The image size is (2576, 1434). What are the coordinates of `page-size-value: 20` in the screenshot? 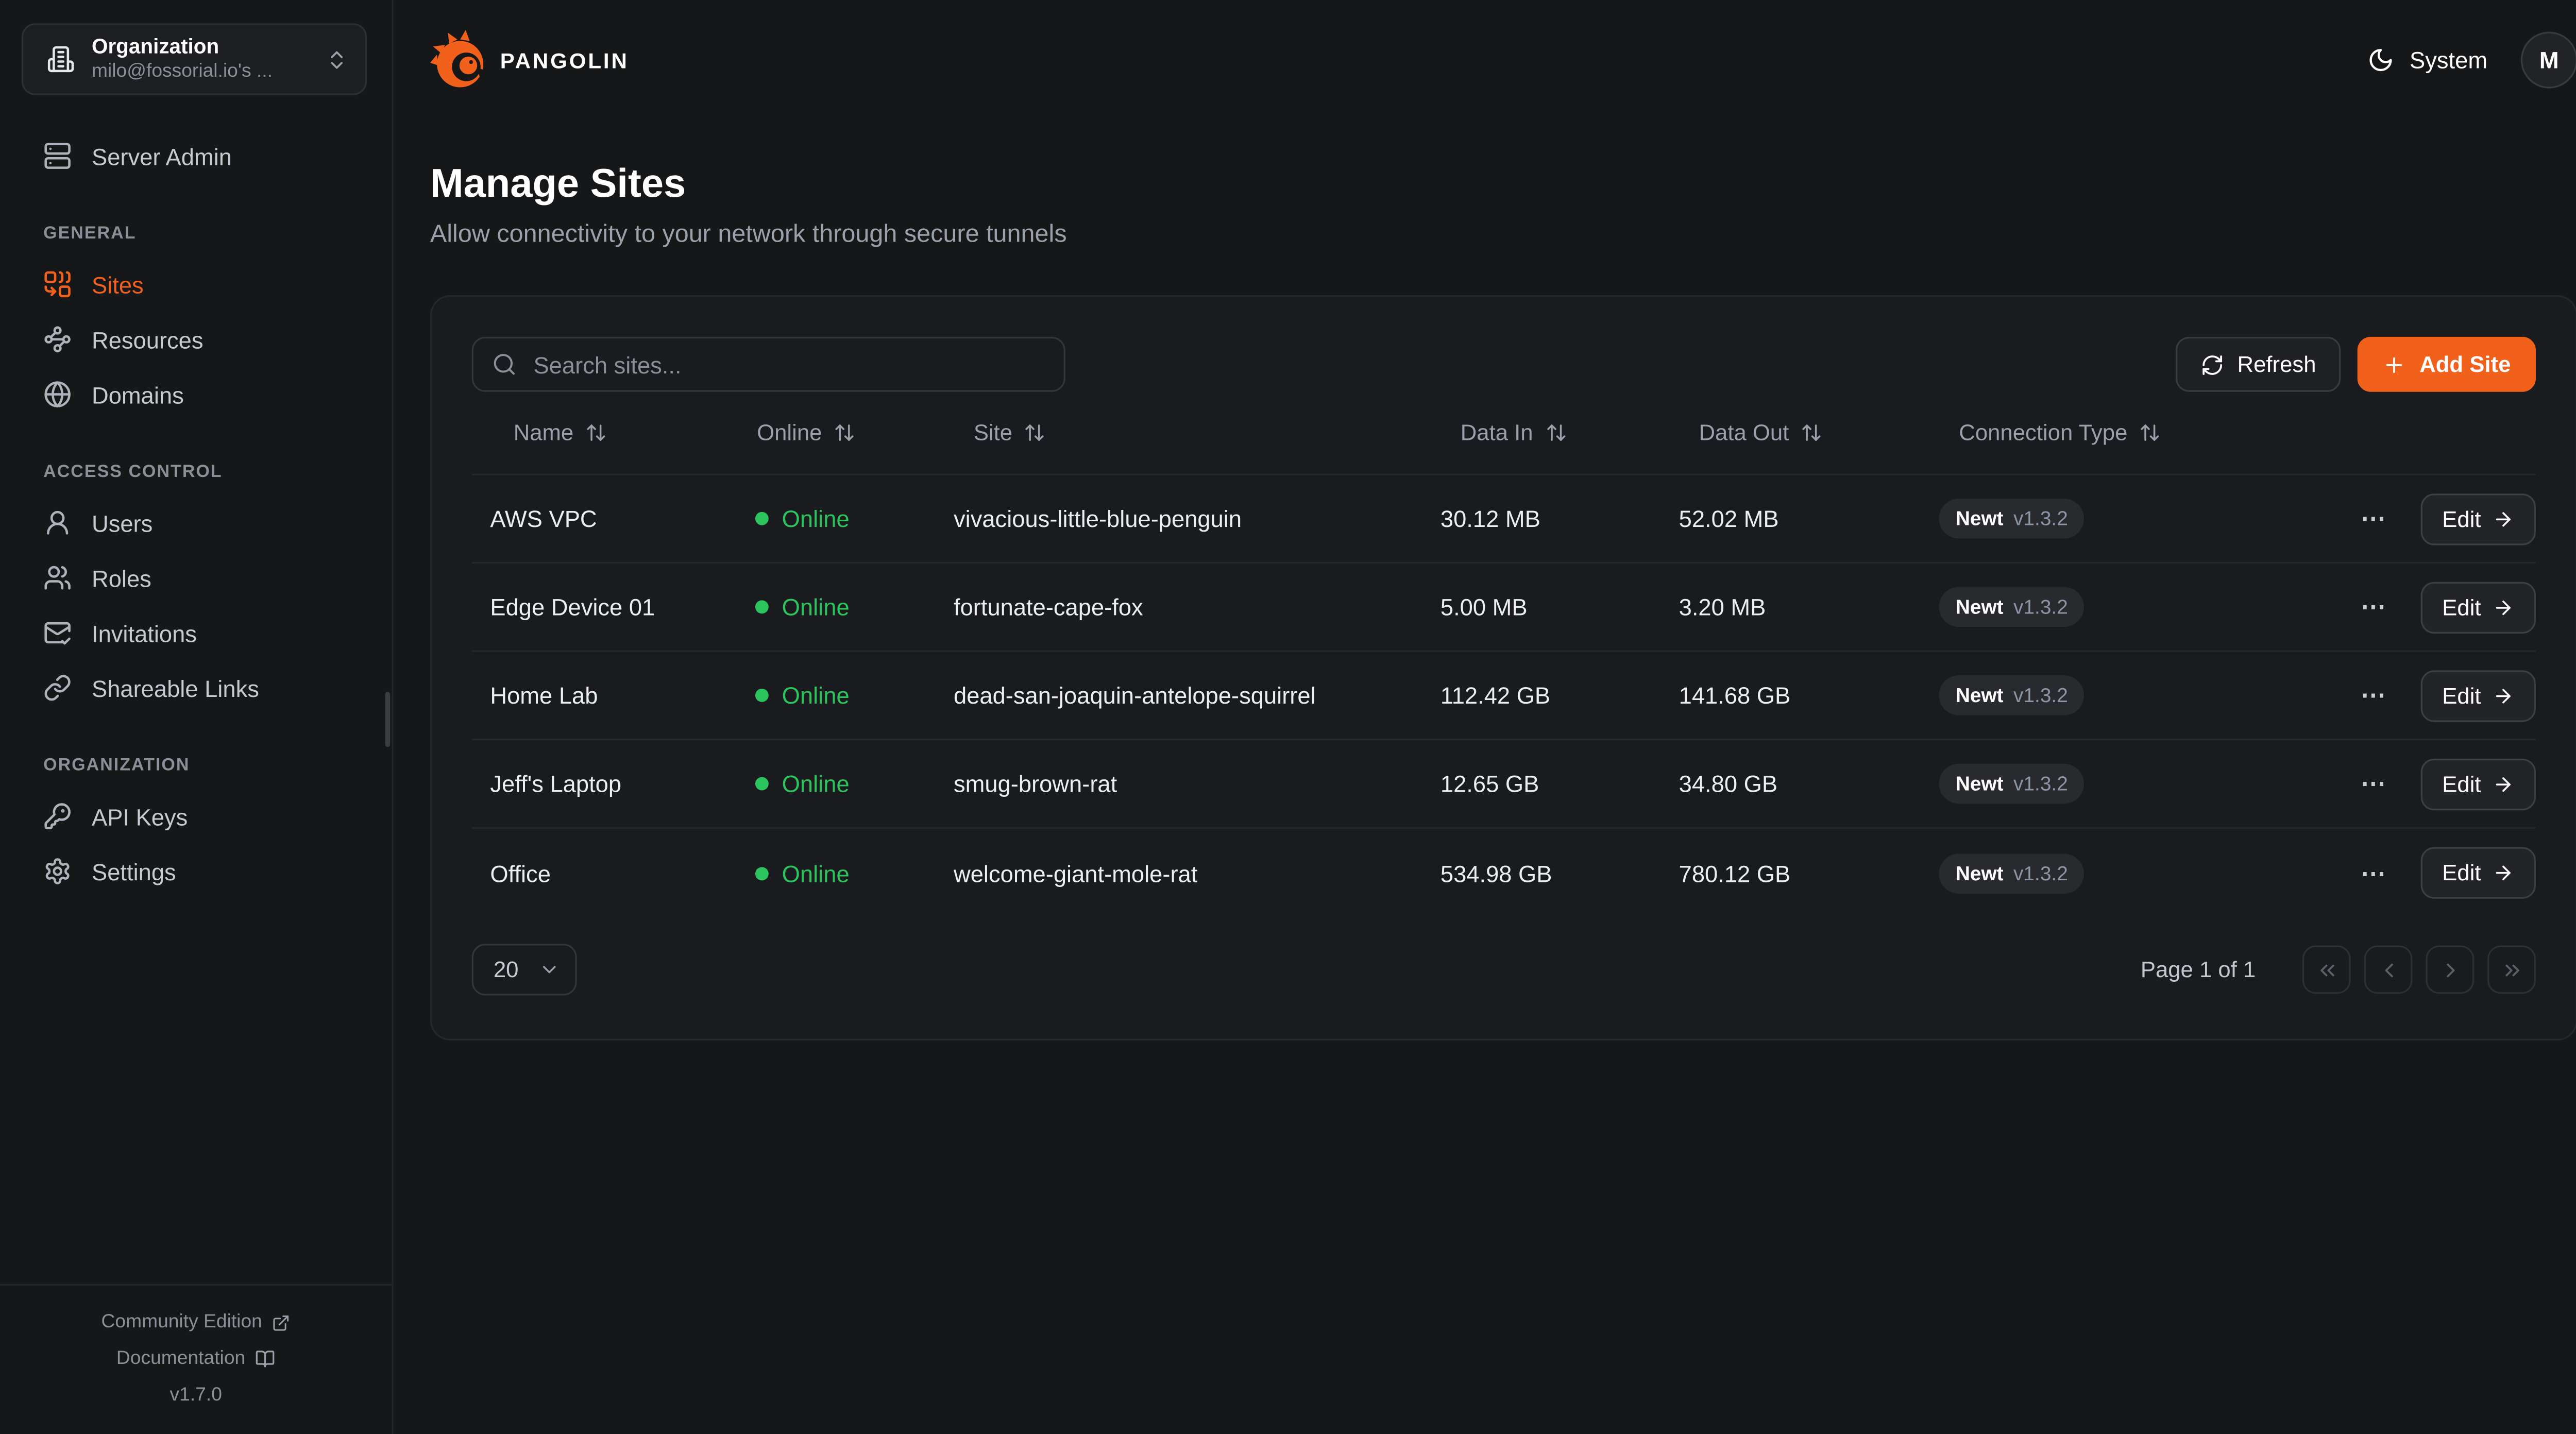 It's located at (506, 969).